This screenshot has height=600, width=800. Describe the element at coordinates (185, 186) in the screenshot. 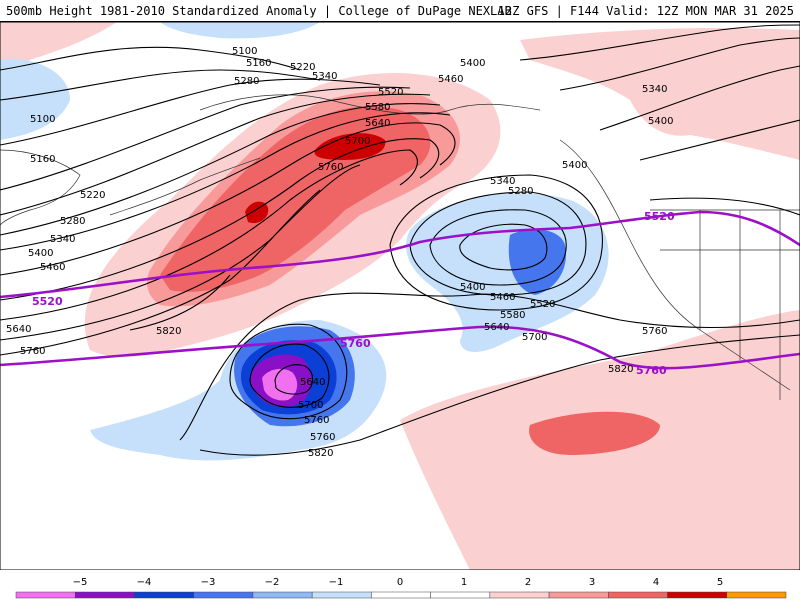

I see `aleutian-chain` at that location.